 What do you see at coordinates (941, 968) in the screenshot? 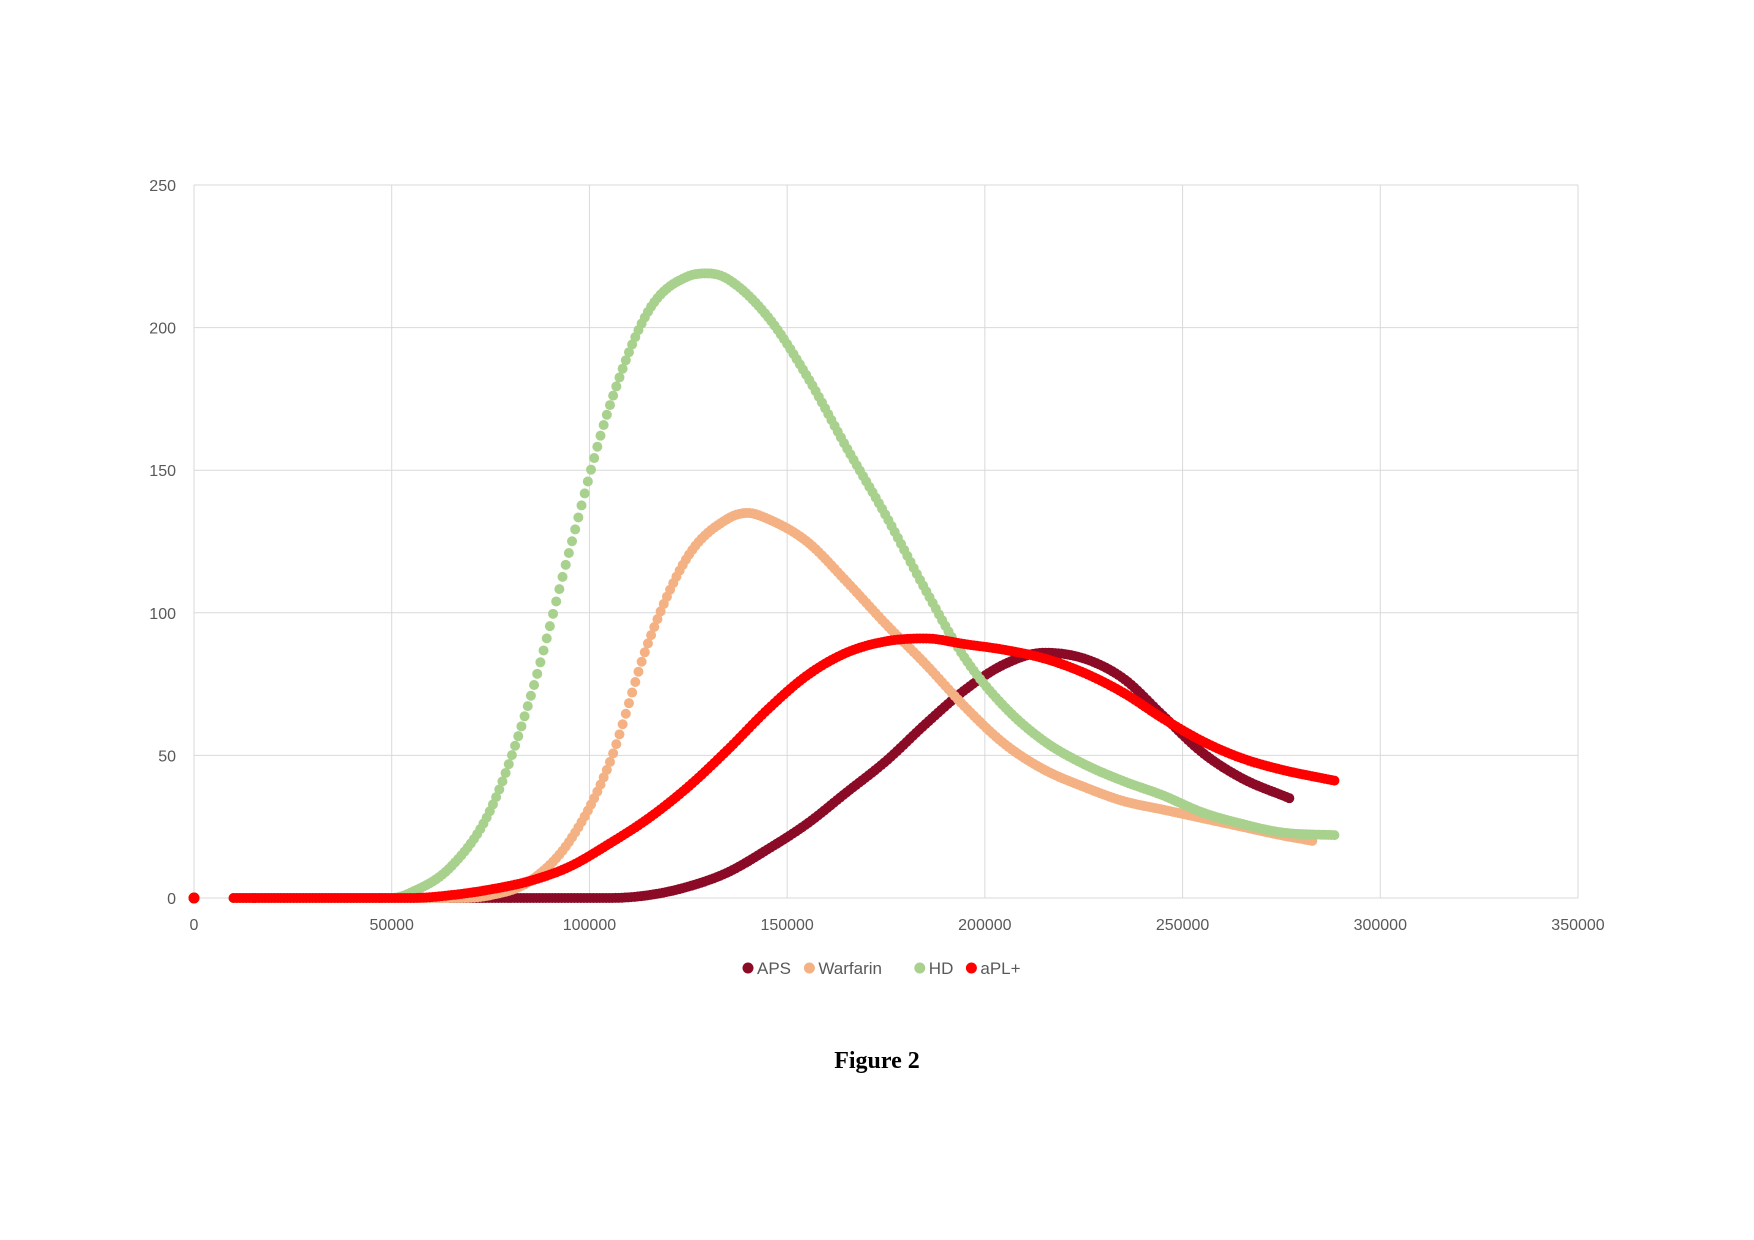
I see `legend-label: HD` at bounding box center [941, 968].